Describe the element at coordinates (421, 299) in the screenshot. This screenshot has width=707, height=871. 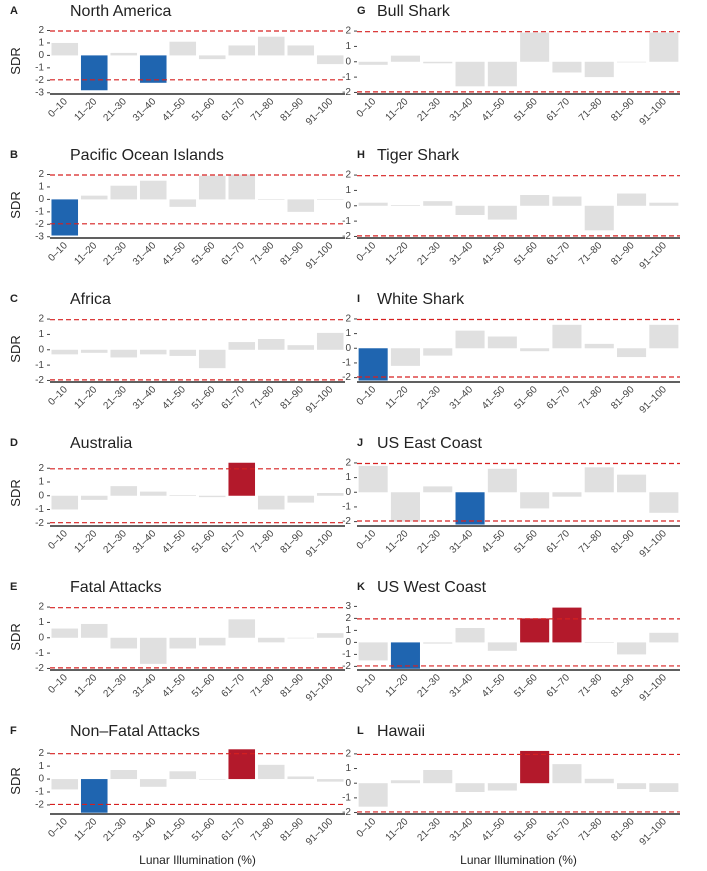
I see `panel-title: White Shark` at that location.